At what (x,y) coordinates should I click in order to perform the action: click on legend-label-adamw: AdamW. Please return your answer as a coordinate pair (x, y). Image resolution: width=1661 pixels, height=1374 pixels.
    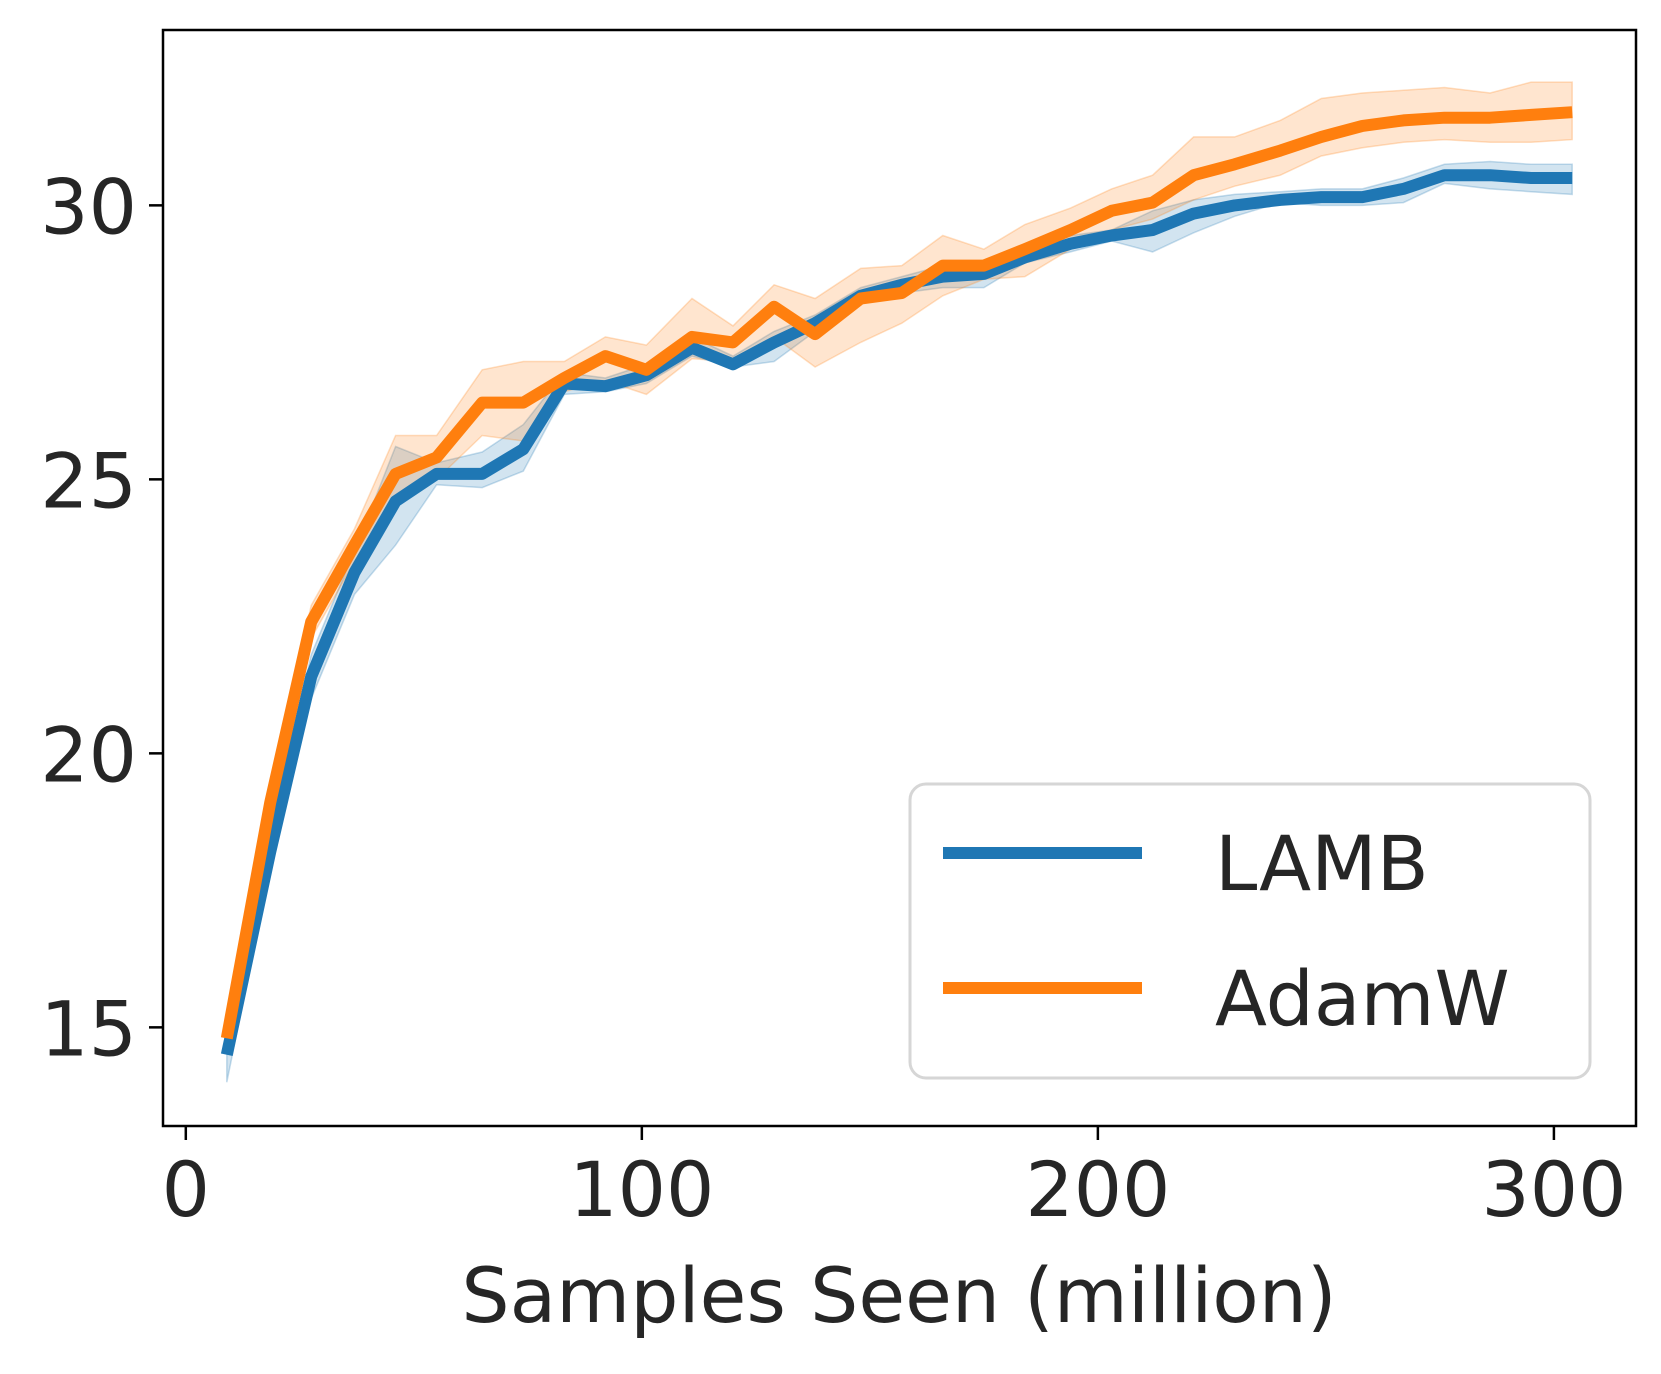
    Looking at the image, I should click on (1362, 998).